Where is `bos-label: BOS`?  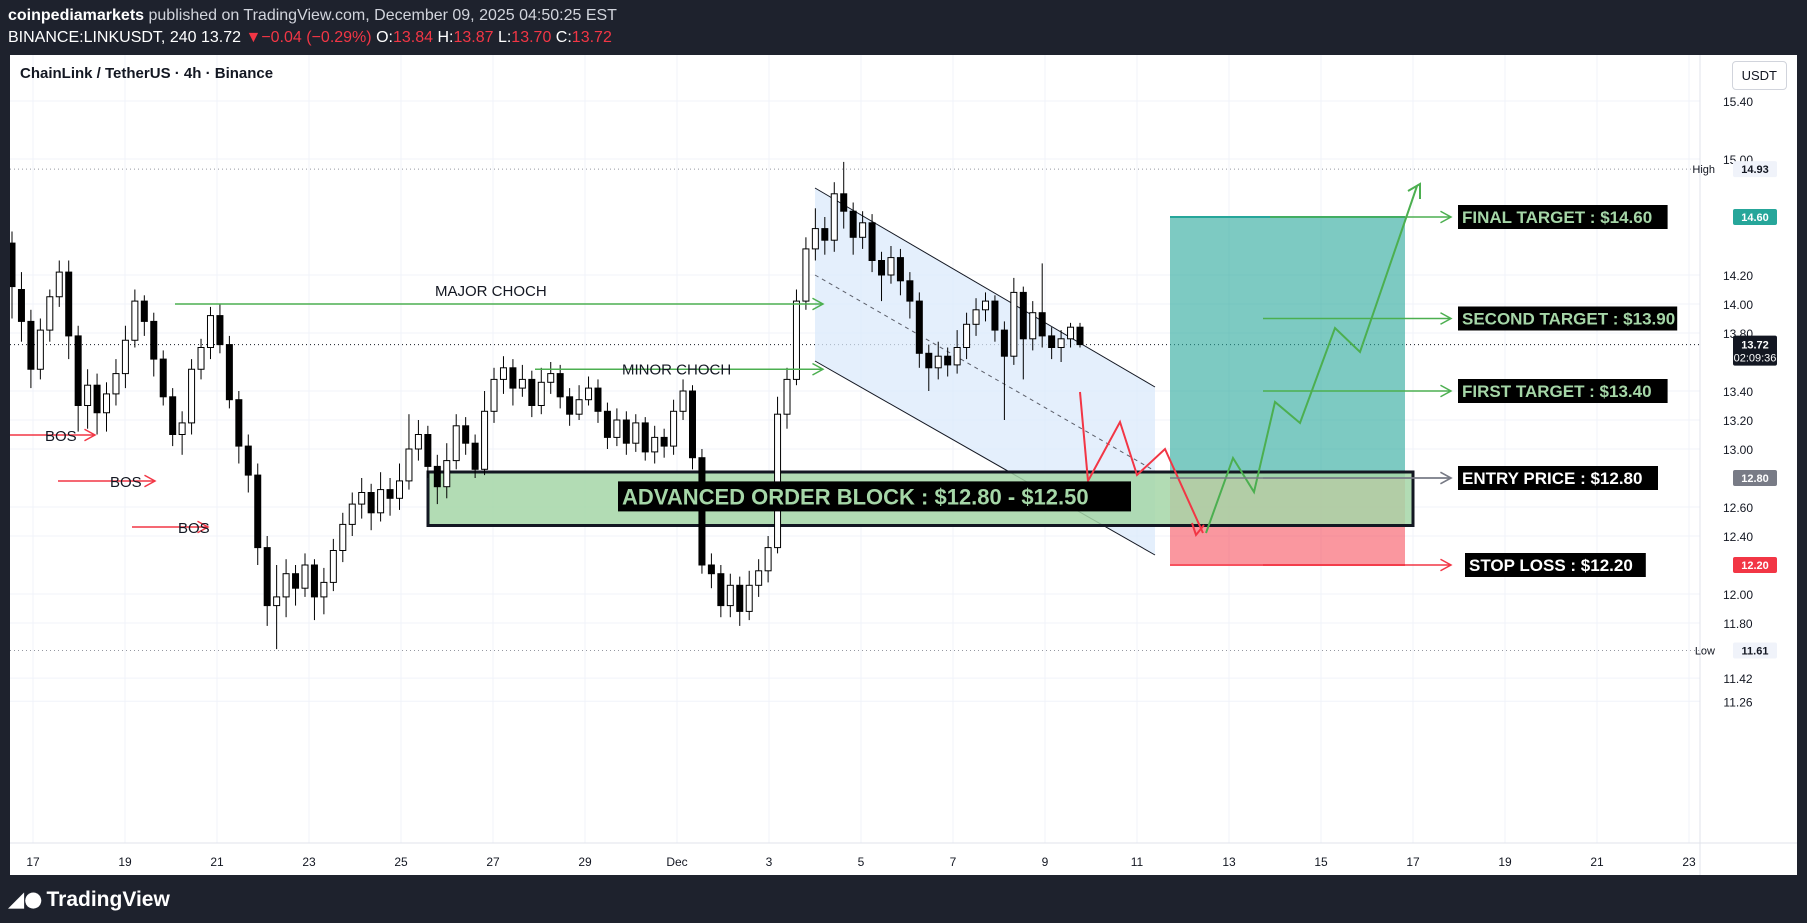
bos-label: BOS is located at coordinates (61, 436).